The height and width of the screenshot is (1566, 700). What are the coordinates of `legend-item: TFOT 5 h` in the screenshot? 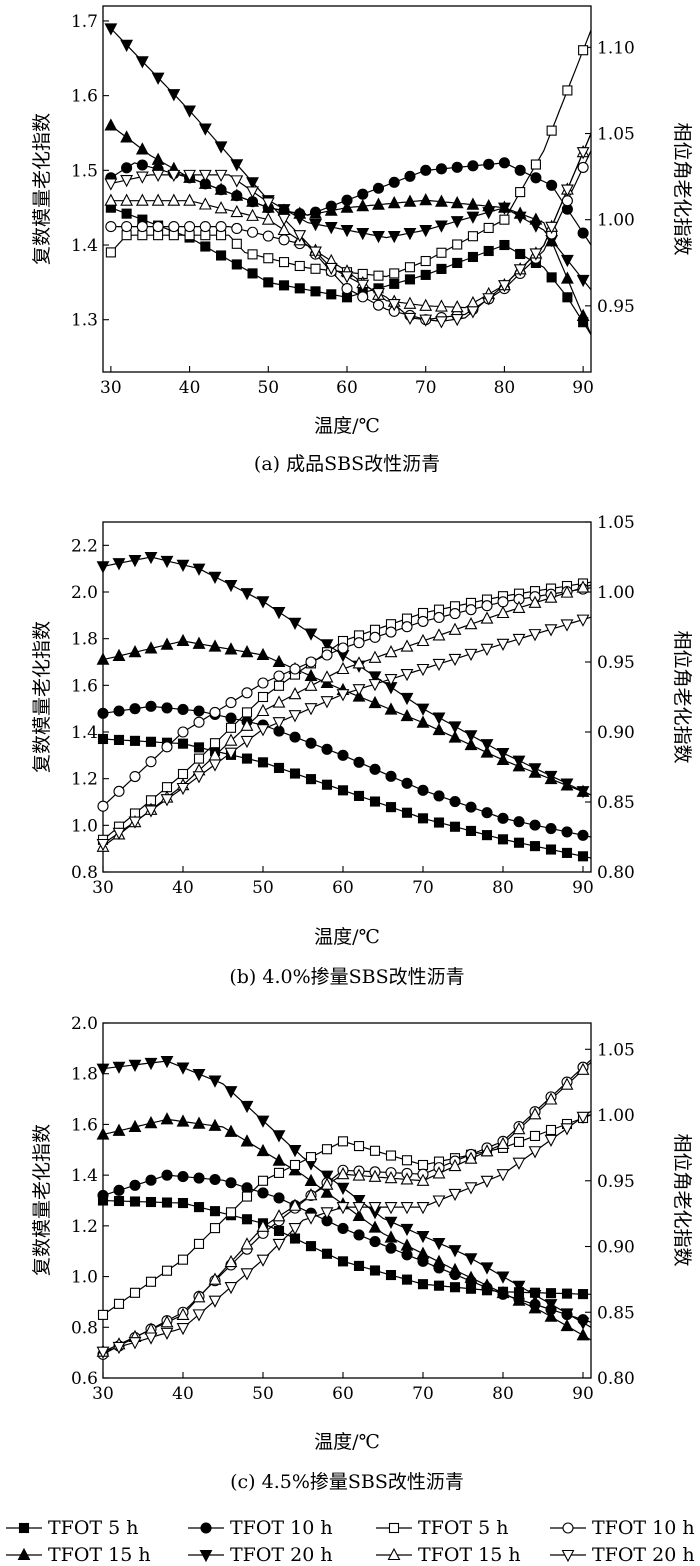 It's located at (442, 1528).